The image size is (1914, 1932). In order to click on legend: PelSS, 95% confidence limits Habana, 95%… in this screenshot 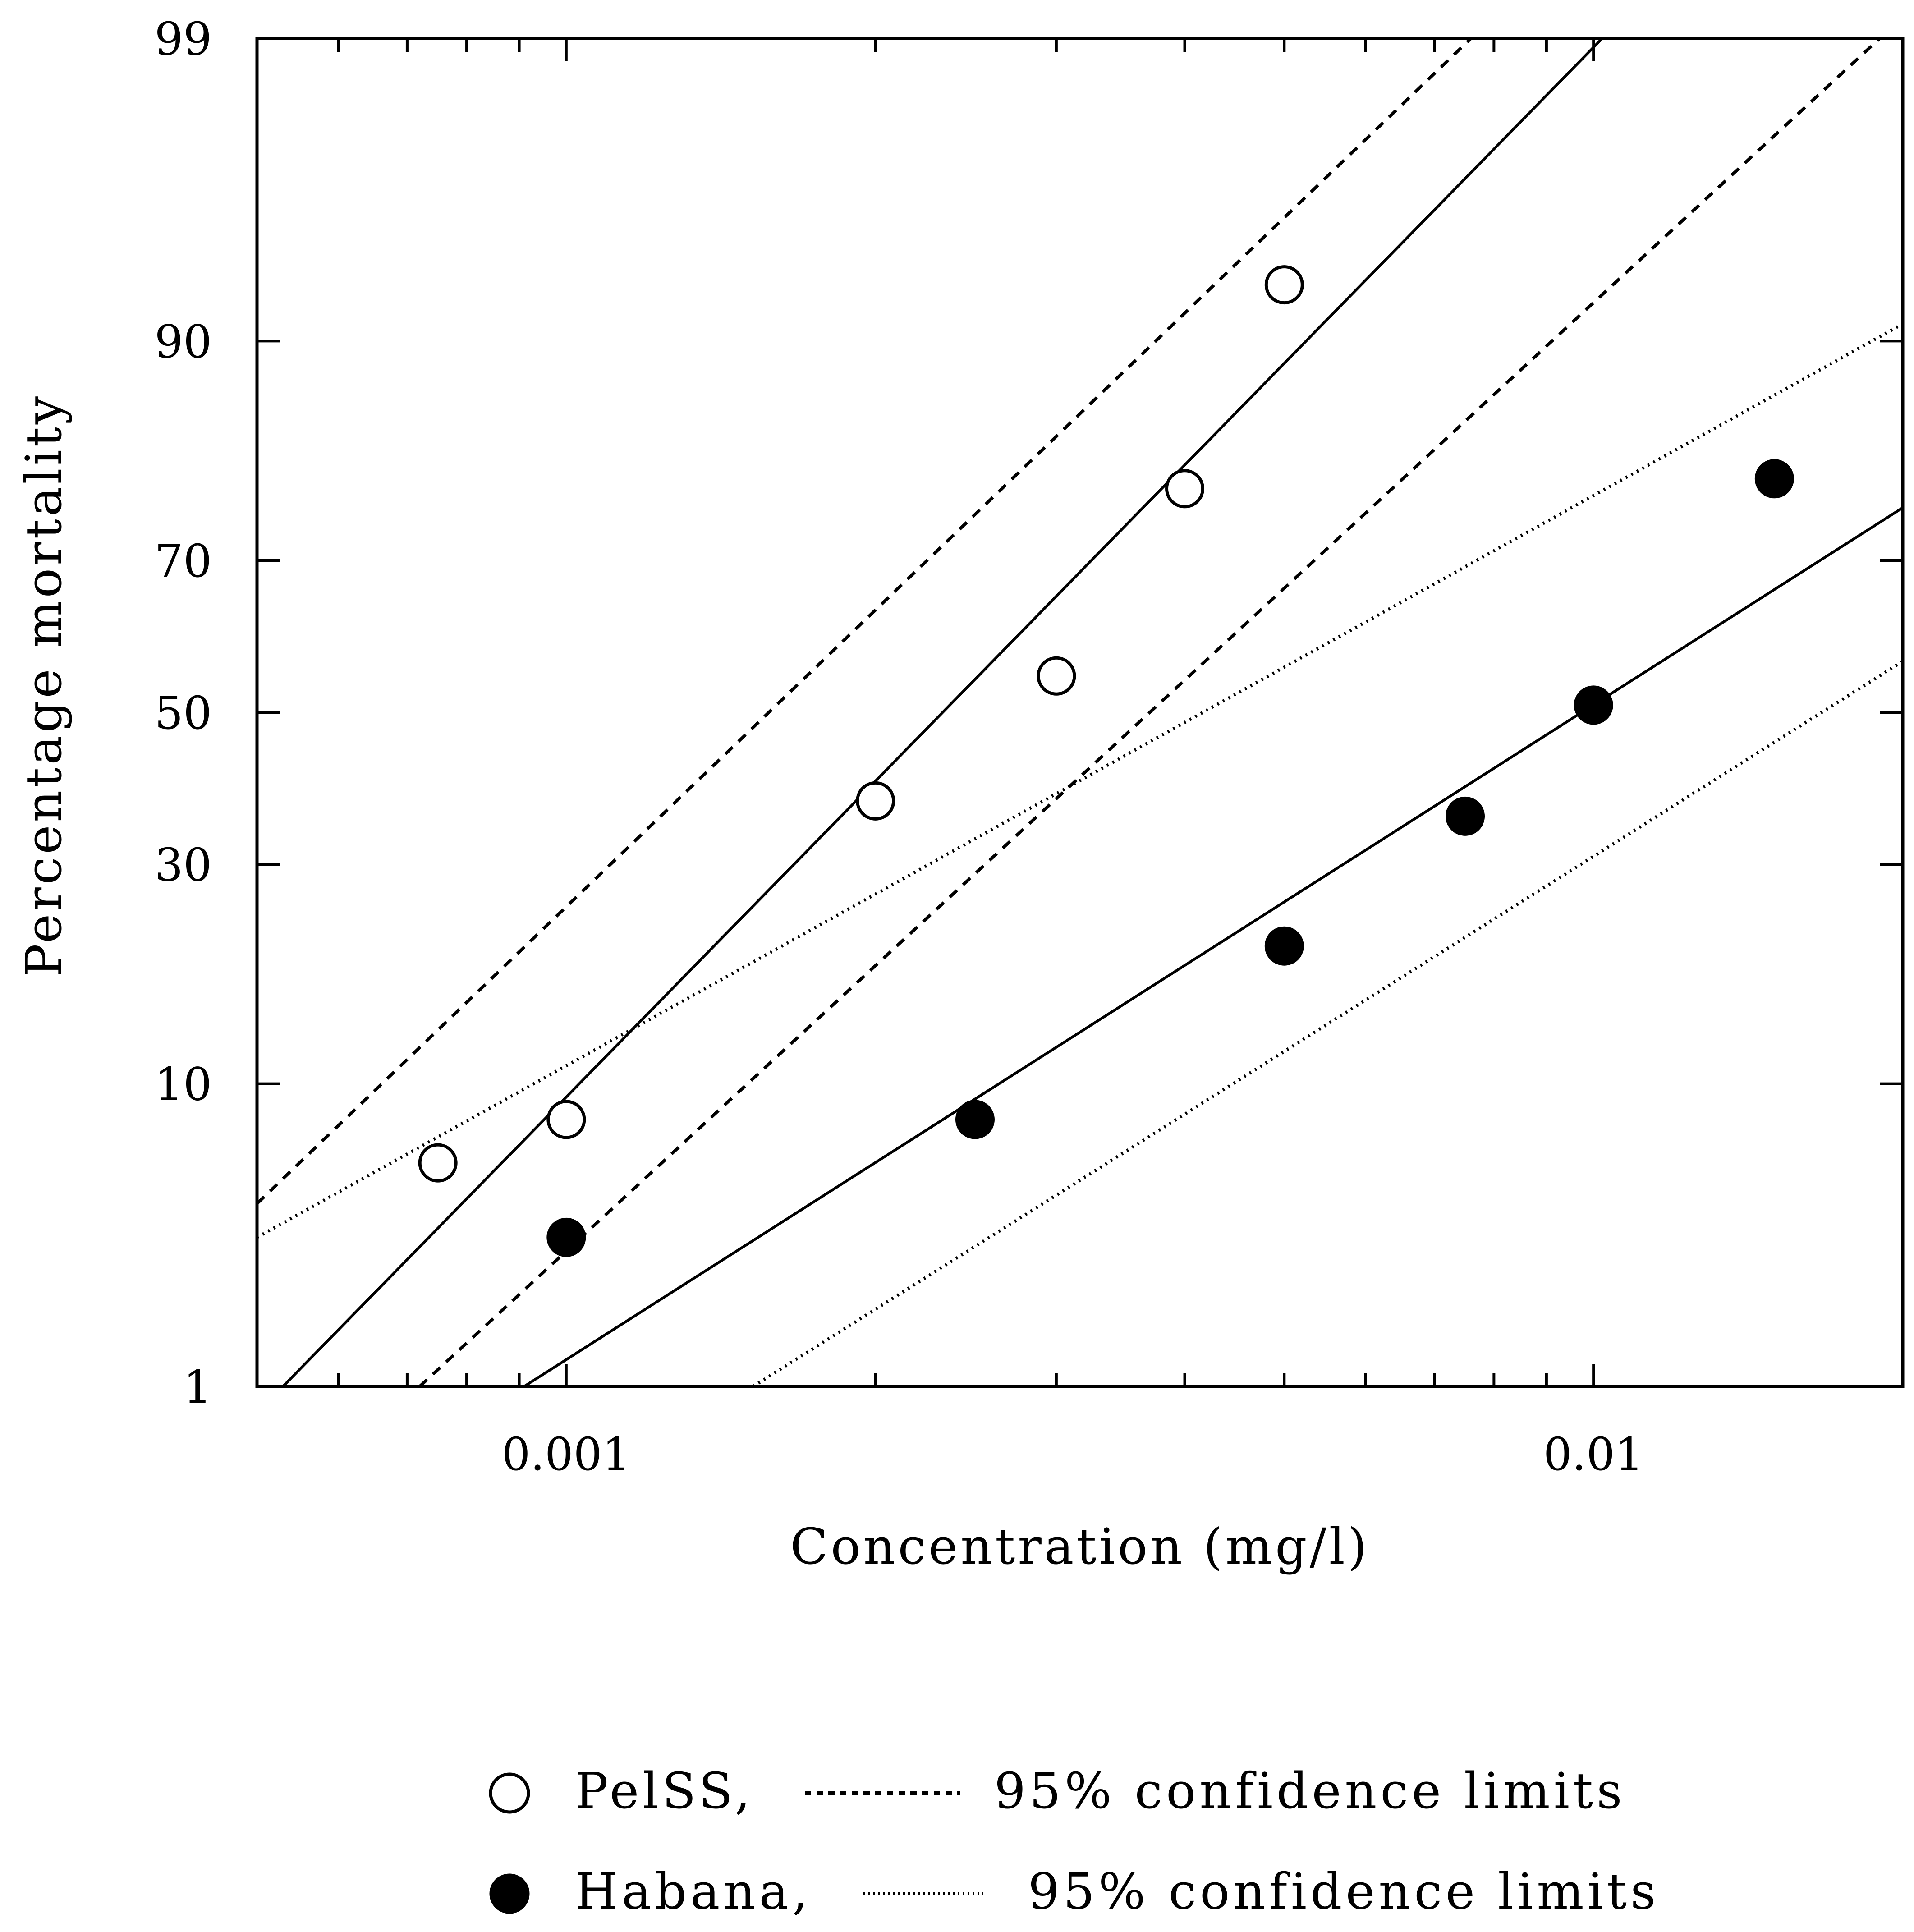, I will do `click(1074, 1841)`.